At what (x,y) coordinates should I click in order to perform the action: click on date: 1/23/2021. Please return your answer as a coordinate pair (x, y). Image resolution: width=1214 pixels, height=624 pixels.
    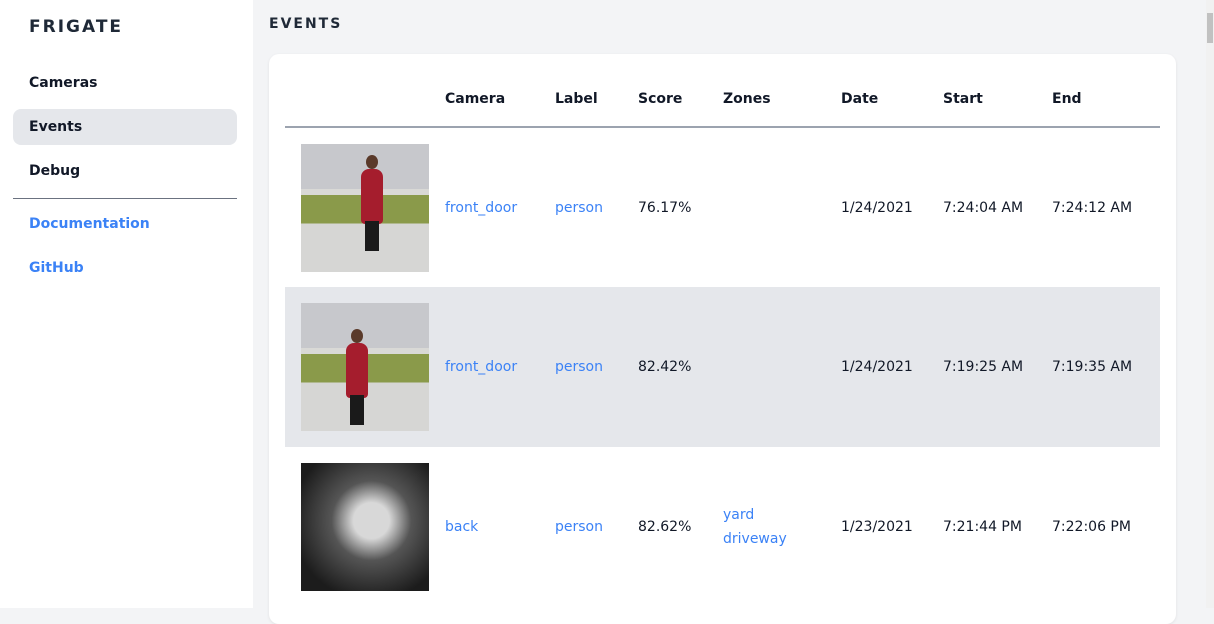
    Looking at the image, I should click on (877, 527).